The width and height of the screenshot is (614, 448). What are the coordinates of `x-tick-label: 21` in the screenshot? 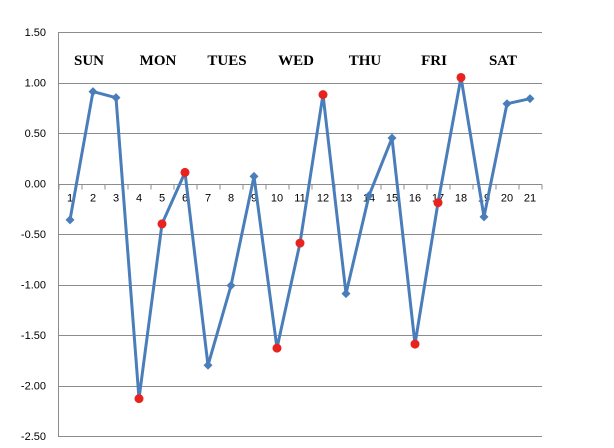 It's located at (530, 199).